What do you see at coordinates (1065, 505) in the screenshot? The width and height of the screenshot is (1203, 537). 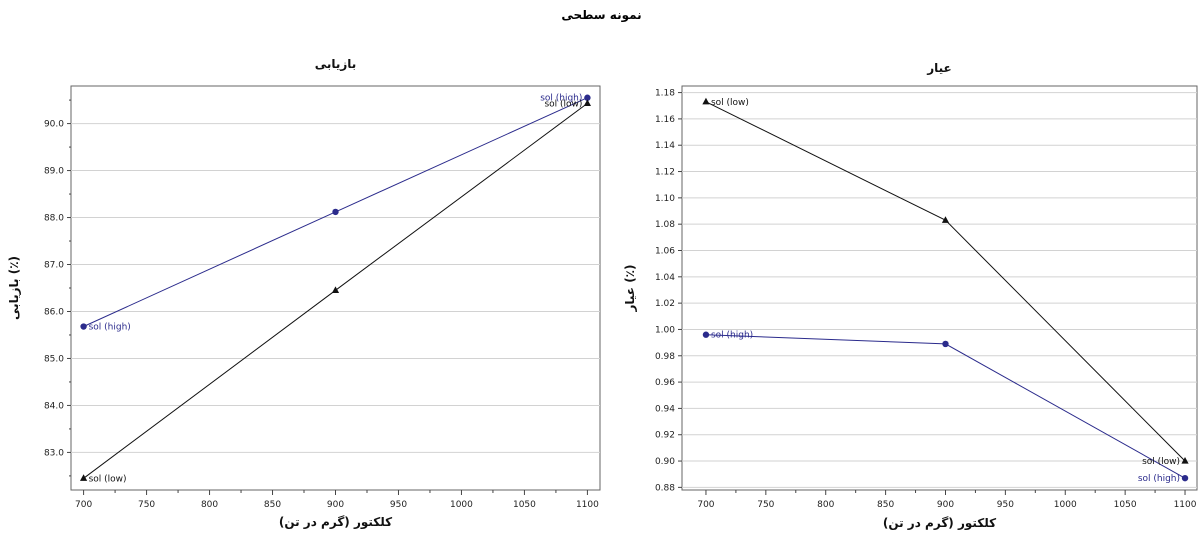 I see `grade-xtick-label: 1000` at bounding box center [1065, 505].